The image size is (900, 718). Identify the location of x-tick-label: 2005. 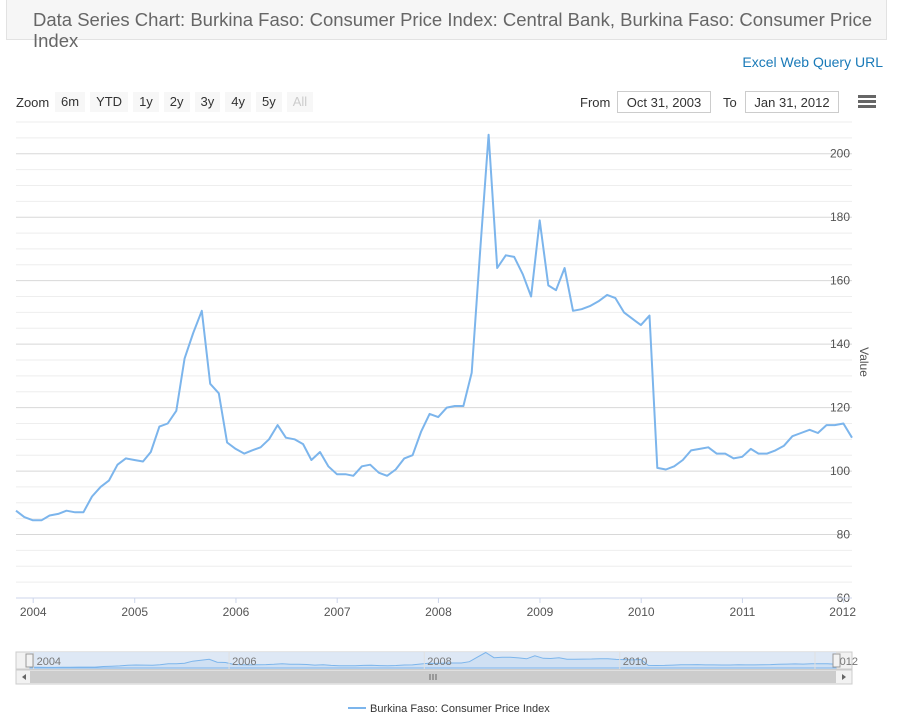
(134, 612).